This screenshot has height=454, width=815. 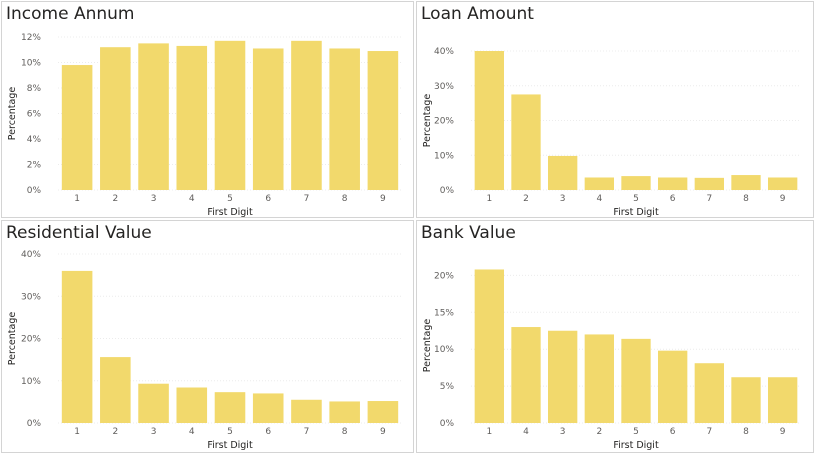 What do you see at coordinates (468, 233) in the screenshot?
I see `chart-title: Bank Value` at bounding box center [468, 233].